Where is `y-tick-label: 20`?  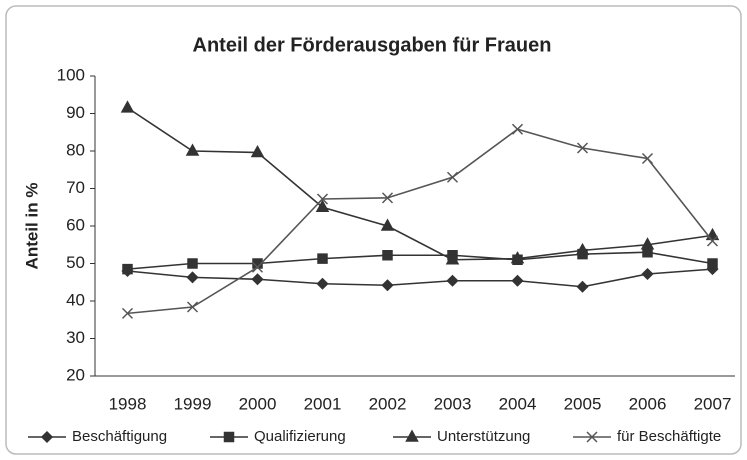
y-tick-label: 20 is located at coordinates (75, 374).